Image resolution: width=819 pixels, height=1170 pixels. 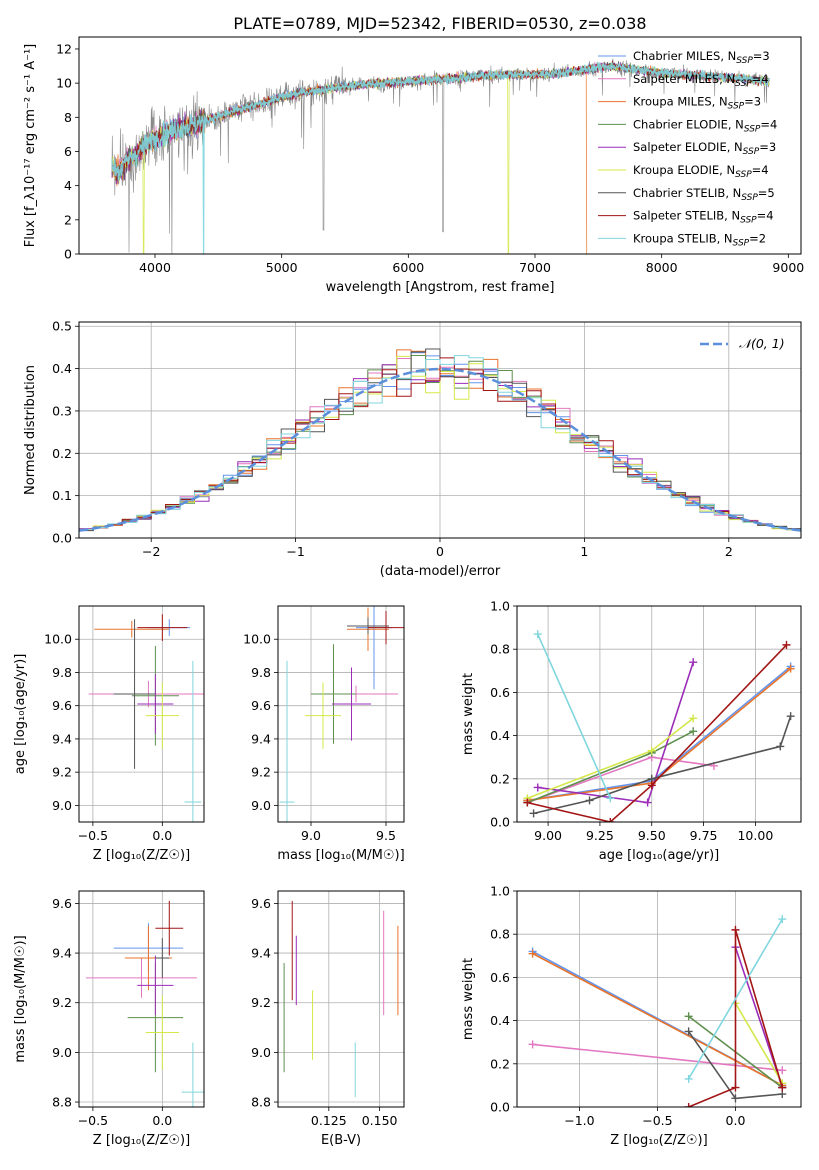 I want to click on errorbar-salpeter-stelib, so click(x=386, y=627).